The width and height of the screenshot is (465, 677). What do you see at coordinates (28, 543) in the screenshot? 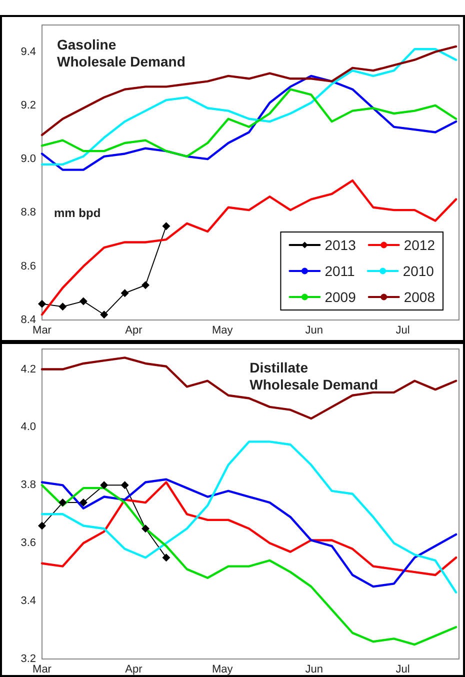
I see `y-tick-label: 3.6` at bounding box center [28, 543].